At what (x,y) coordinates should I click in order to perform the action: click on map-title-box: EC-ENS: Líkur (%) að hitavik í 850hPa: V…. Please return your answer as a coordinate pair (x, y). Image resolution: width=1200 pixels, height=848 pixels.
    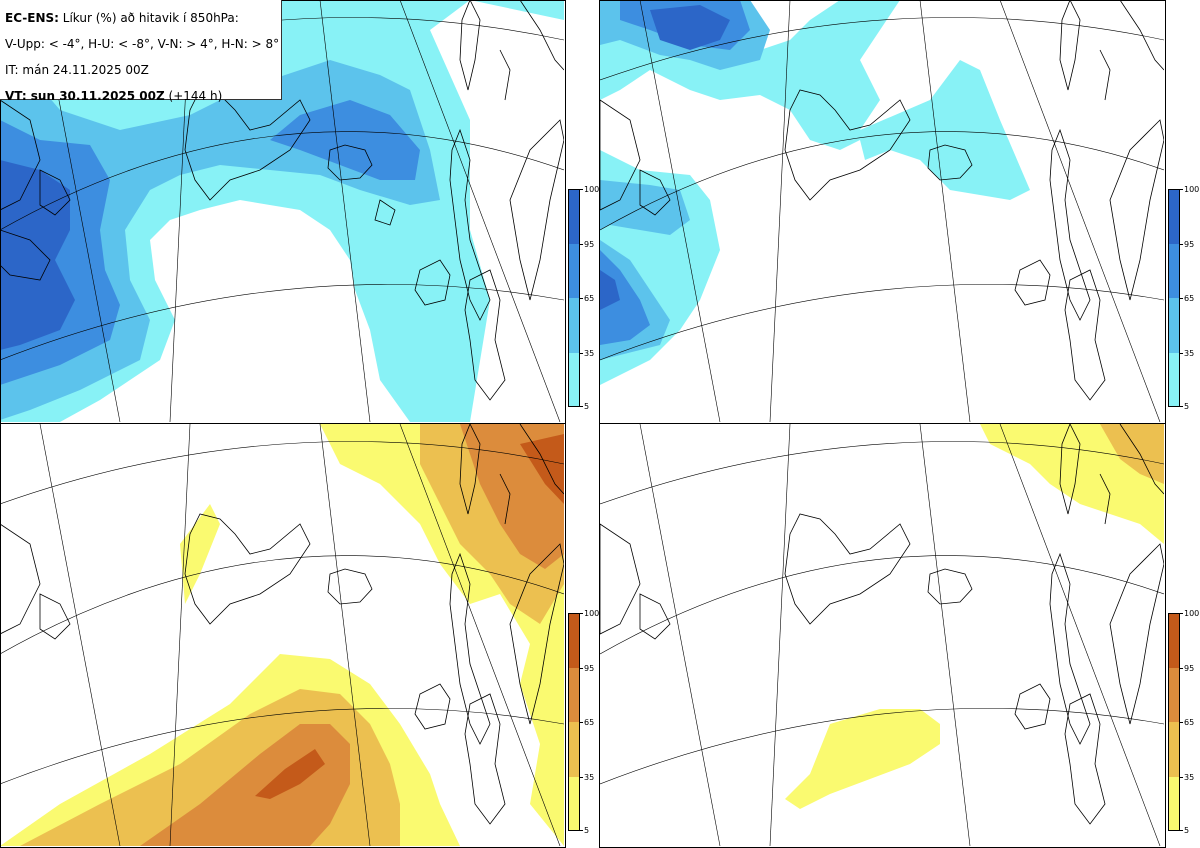
    Looking at the image, I should click on (141, 51).